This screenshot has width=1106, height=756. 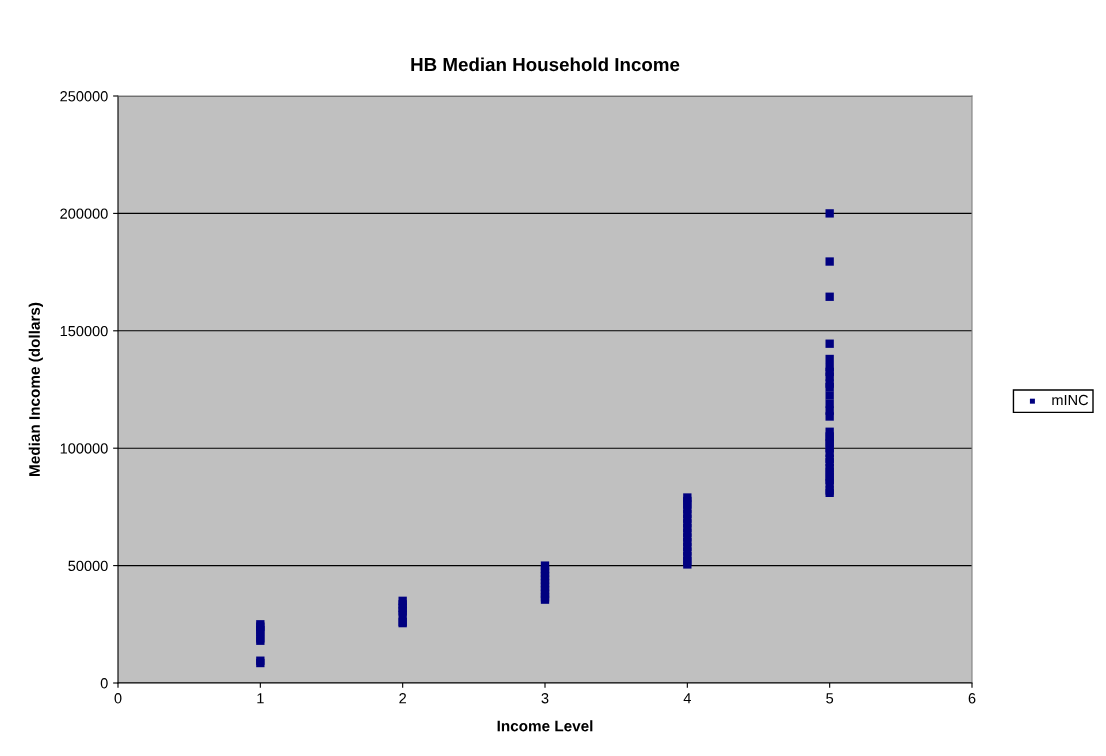 What do you see at coordinates (972, 698) in the screenshot?
I see `x-tick-label: 6` at bounding box center [972, 698].